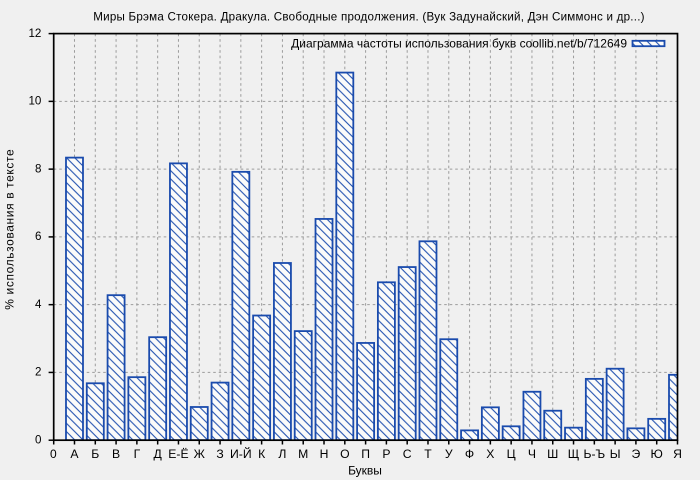 Image resolution: width=700 pixels, height=480 pixels. What do you see at coordinates (532, 454) in the screenshot?
I see `svg-text: Ч` at bounding box center [532, 454].